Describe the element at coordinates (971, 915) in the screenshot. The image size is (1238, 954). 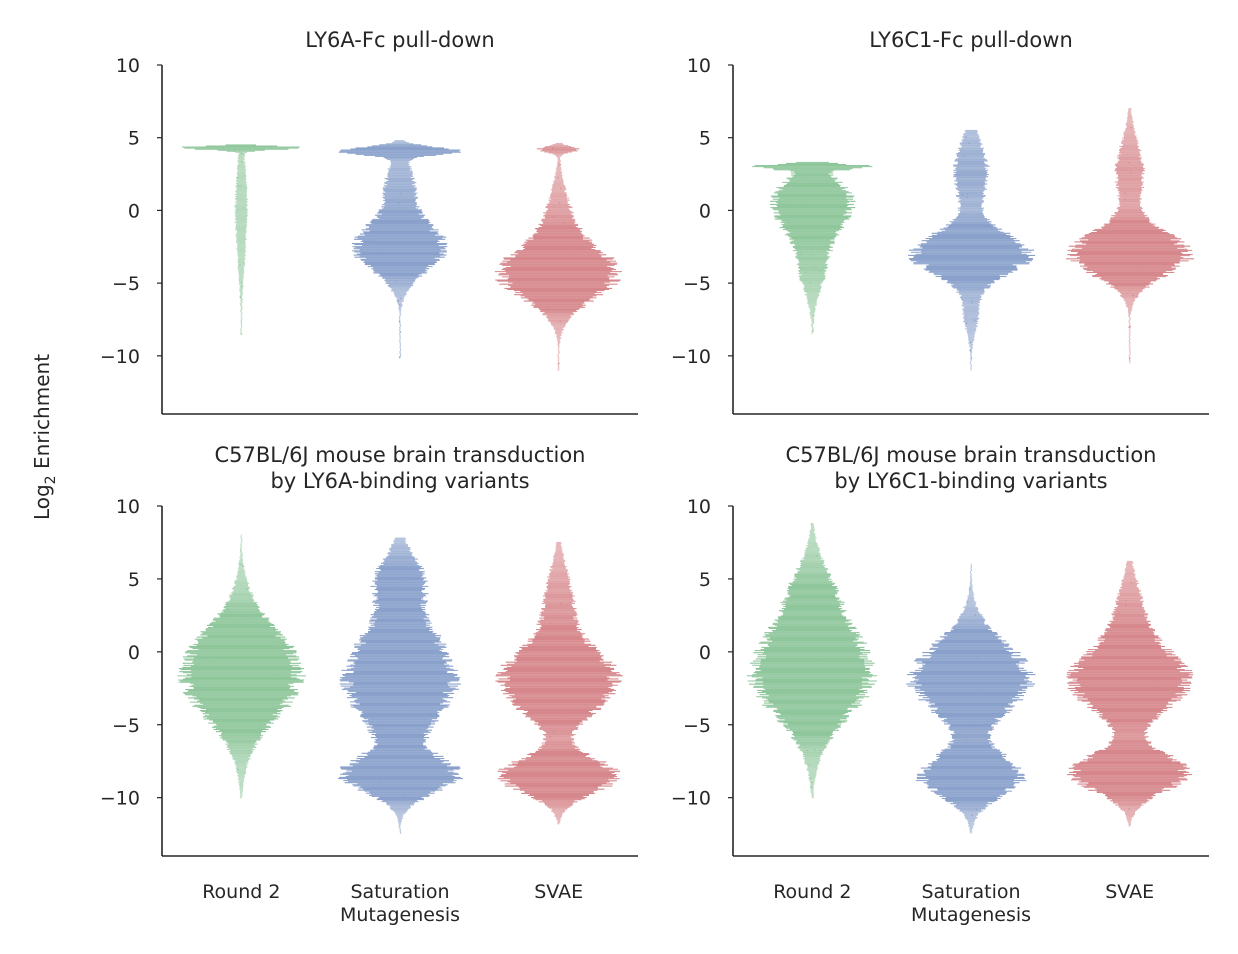
I see `x-tick-label: Mutagenesis` at that location.